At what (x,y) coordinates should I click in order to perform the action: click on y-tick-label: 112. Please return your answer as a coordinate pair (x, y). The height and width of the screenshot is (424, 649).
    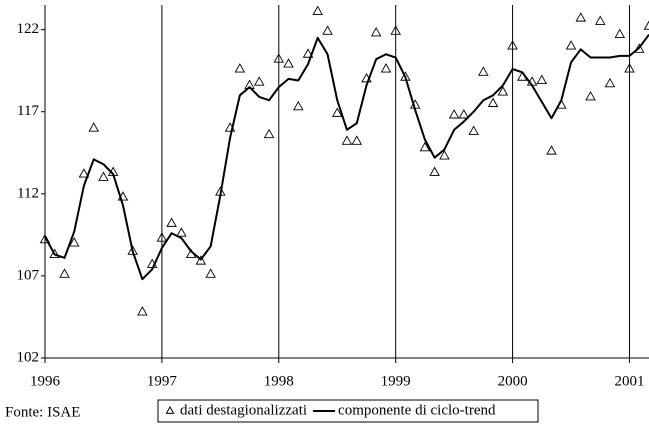
    Looking at the image, I should click on (28, 193).